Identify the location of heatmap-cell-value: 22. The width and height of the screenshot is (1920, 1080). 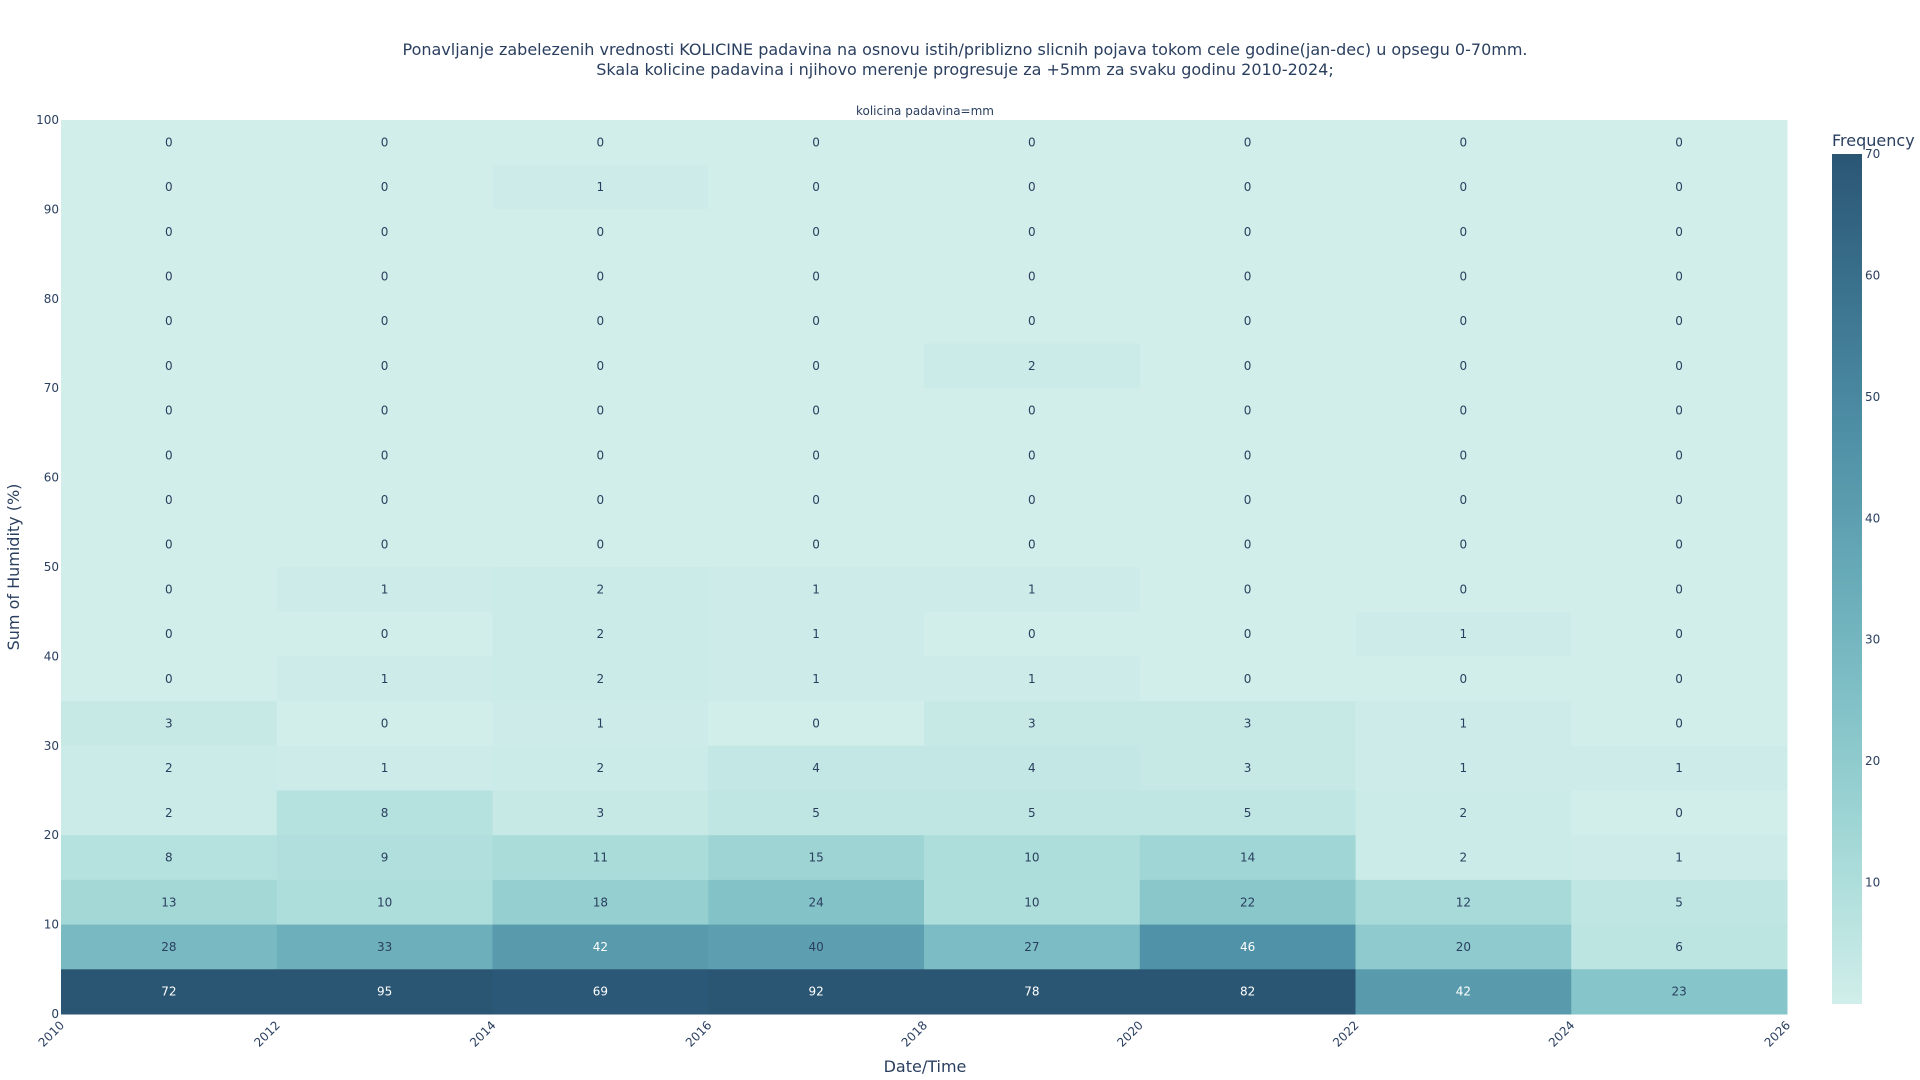
(1247, 902).